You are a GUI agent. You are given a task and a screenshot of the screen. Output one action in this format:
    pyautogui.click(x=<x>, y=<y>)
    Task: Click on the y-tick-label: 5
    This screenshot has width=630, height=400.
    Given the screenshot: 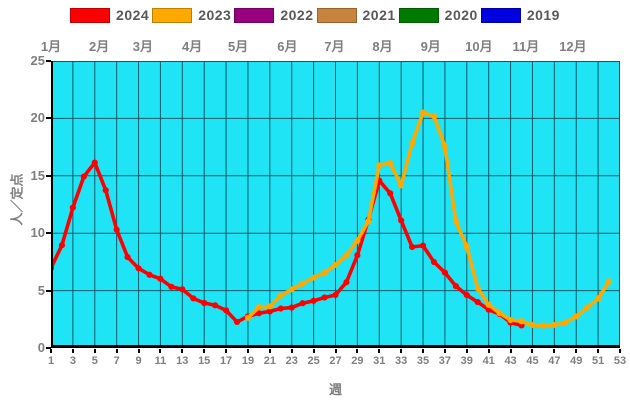 What is the action you would take?
    pyautogui.click(x=41, y=290)
    